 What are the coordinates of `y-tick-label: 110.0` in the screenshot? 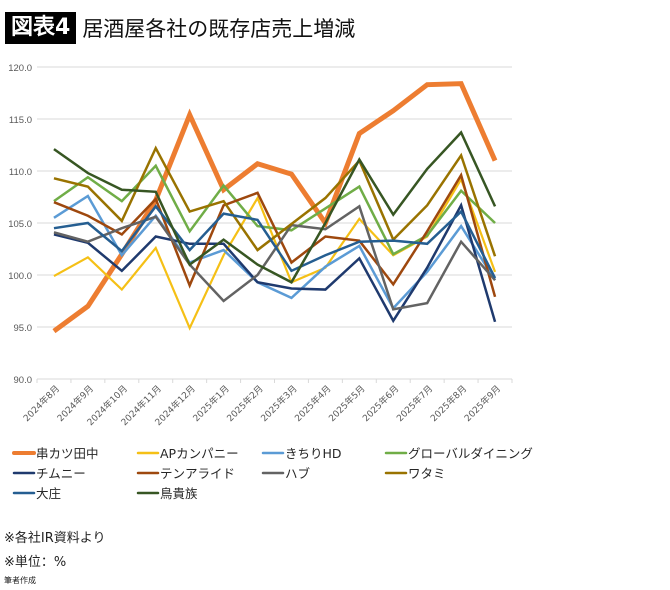 It's located at (20, 172).